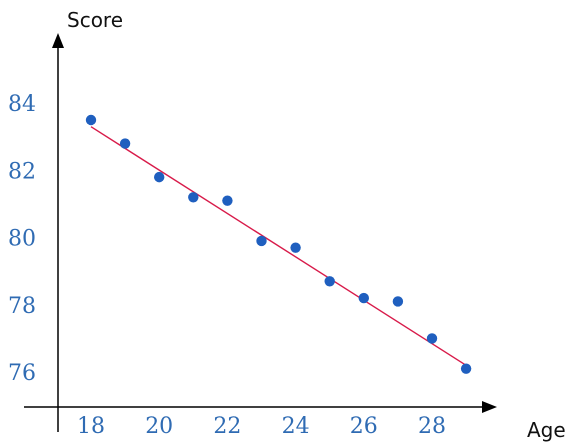  I want to click on y-tick-label: 78, so click(22, 306).